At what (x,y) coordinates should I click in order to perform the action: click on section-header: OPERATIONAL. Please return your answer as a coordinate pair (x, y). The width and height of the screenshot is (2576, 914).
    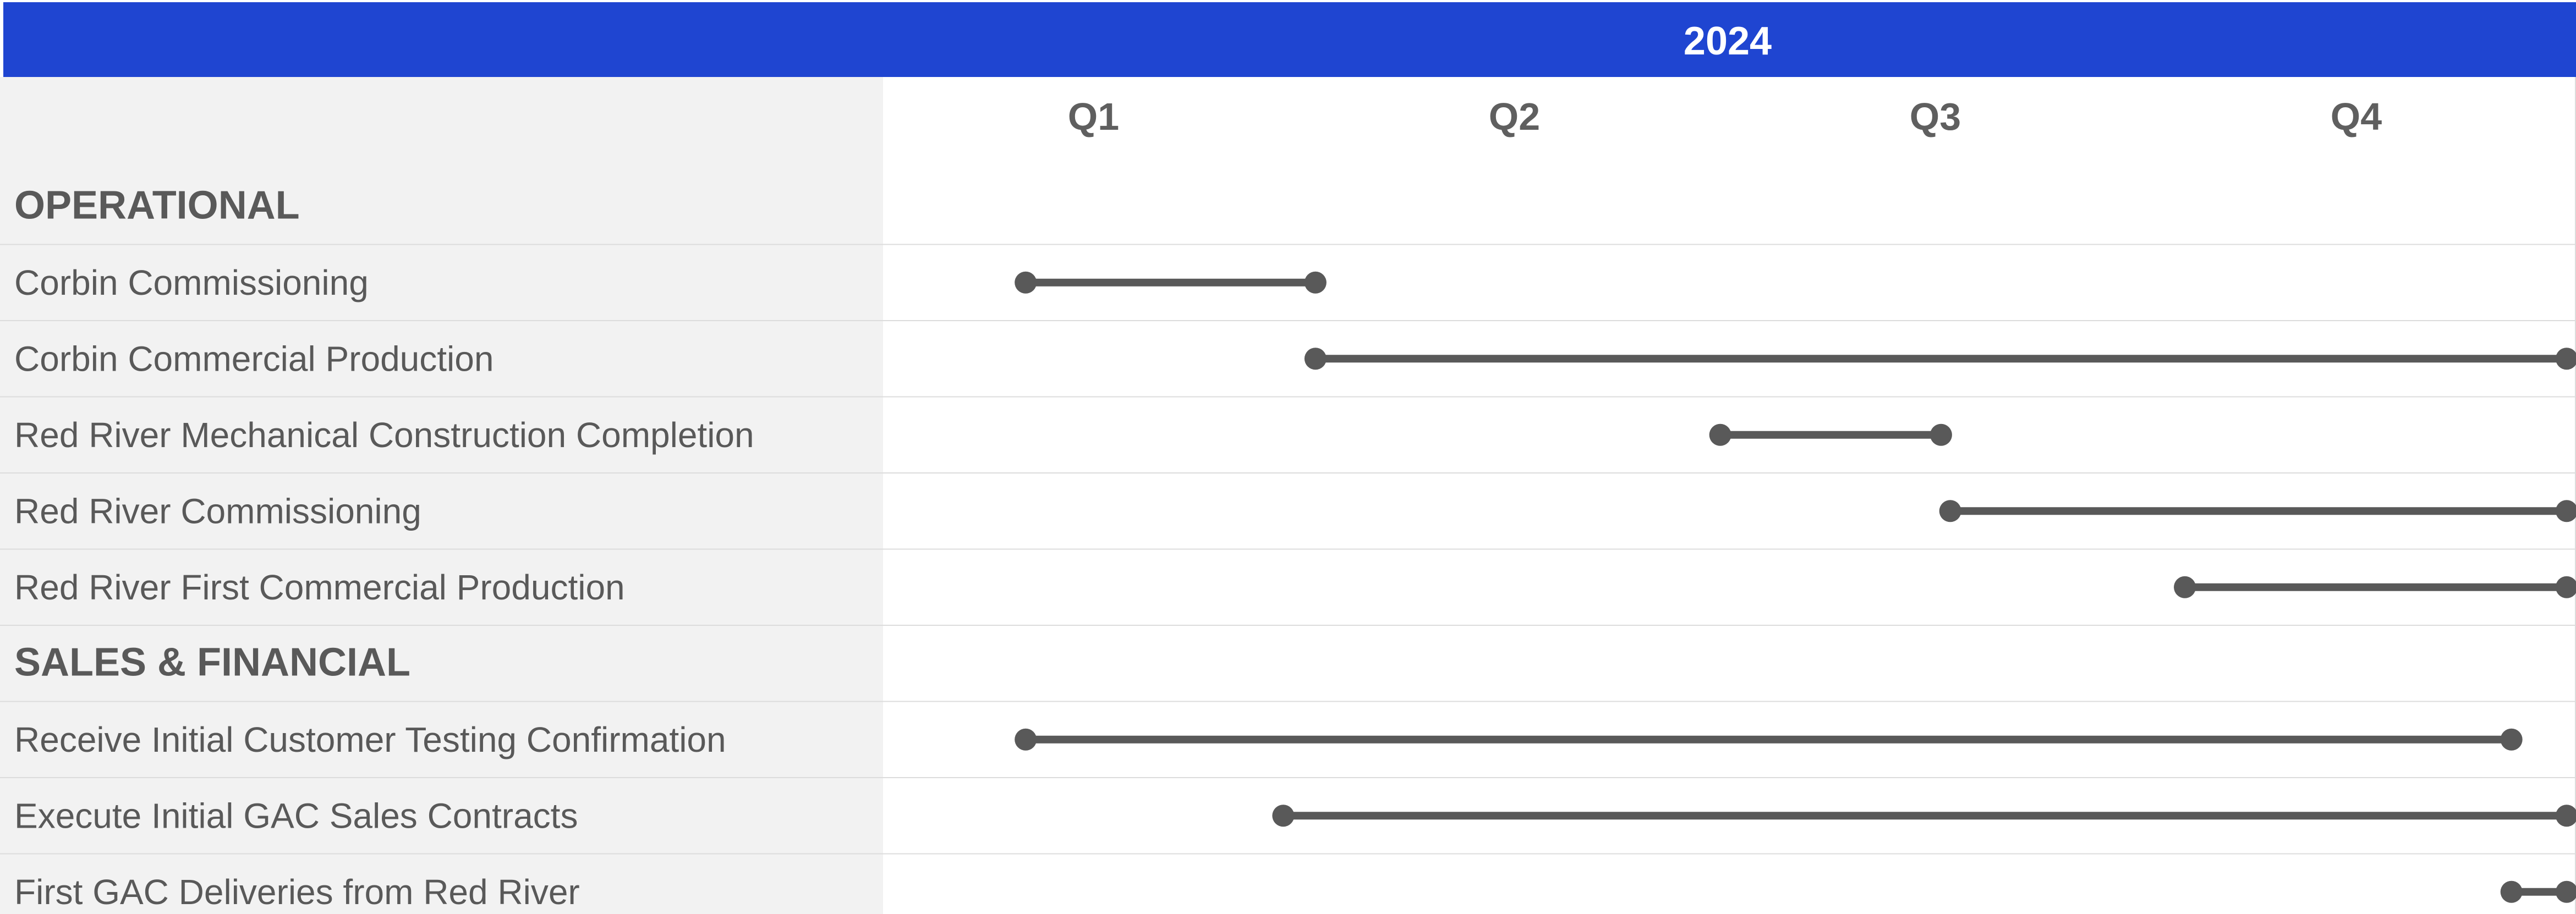
    Looking at the image, I should click on (157, 205).